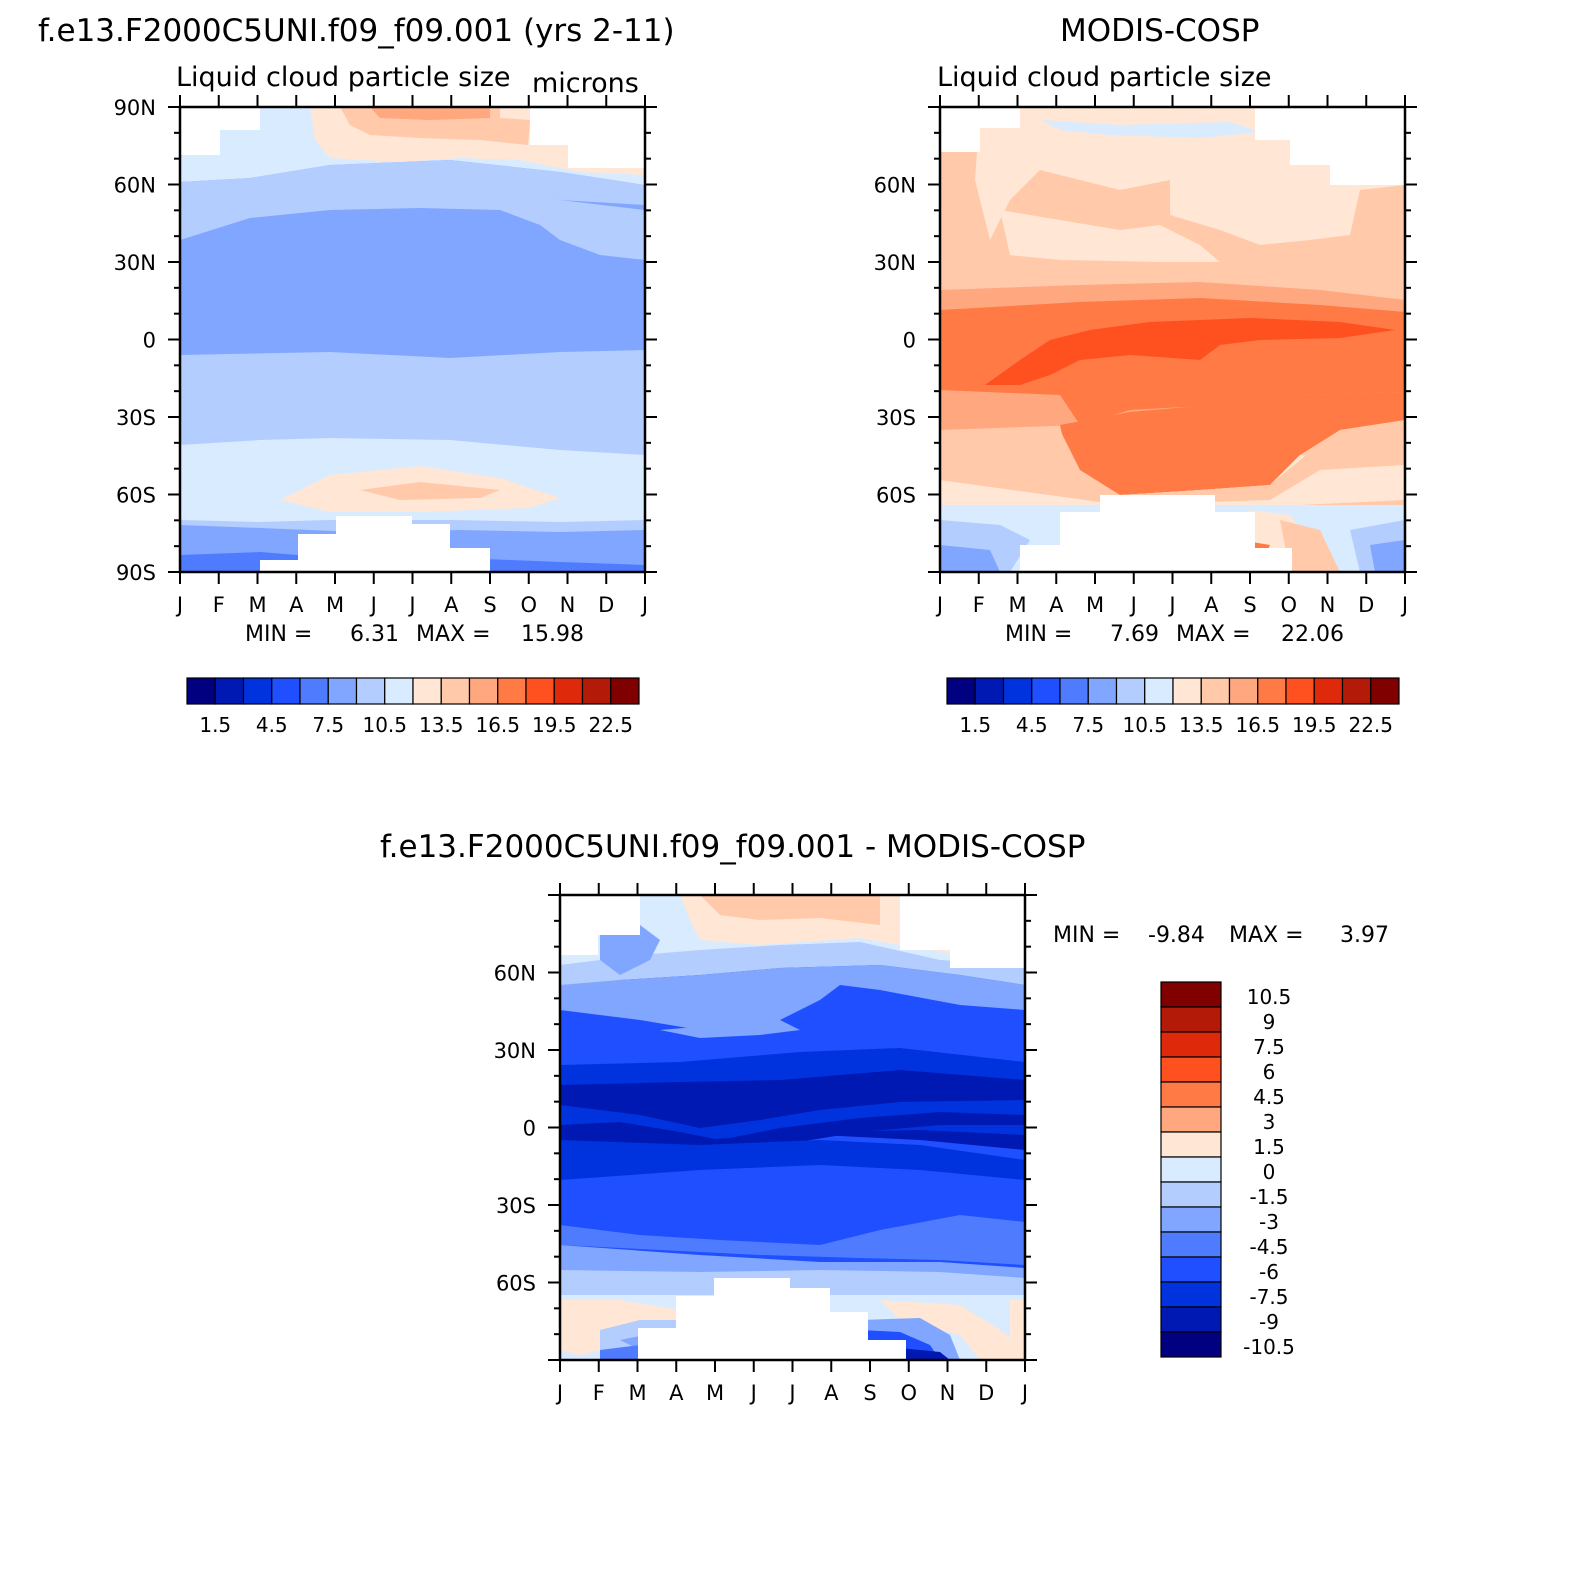 The height and width of the screenshot is (1580, 1580). Describe the element at coordinates (909, 341) in the screenshot. I see `y-tick-label: 0` at that location.